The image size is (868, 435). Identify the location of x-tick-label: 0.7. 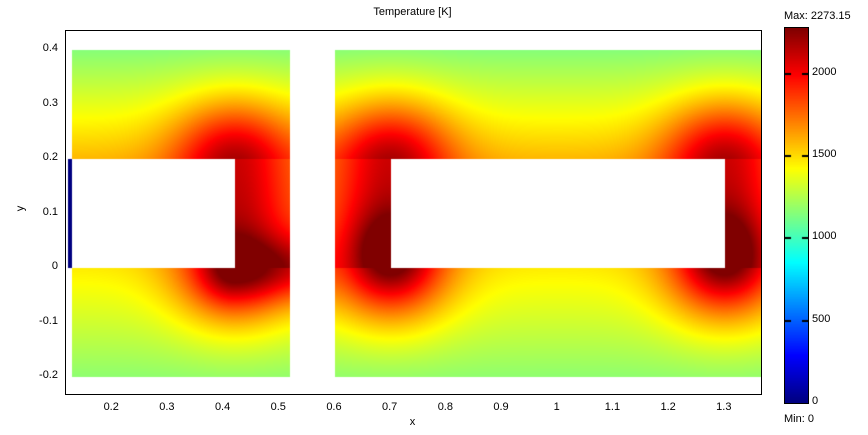
(390, 407).